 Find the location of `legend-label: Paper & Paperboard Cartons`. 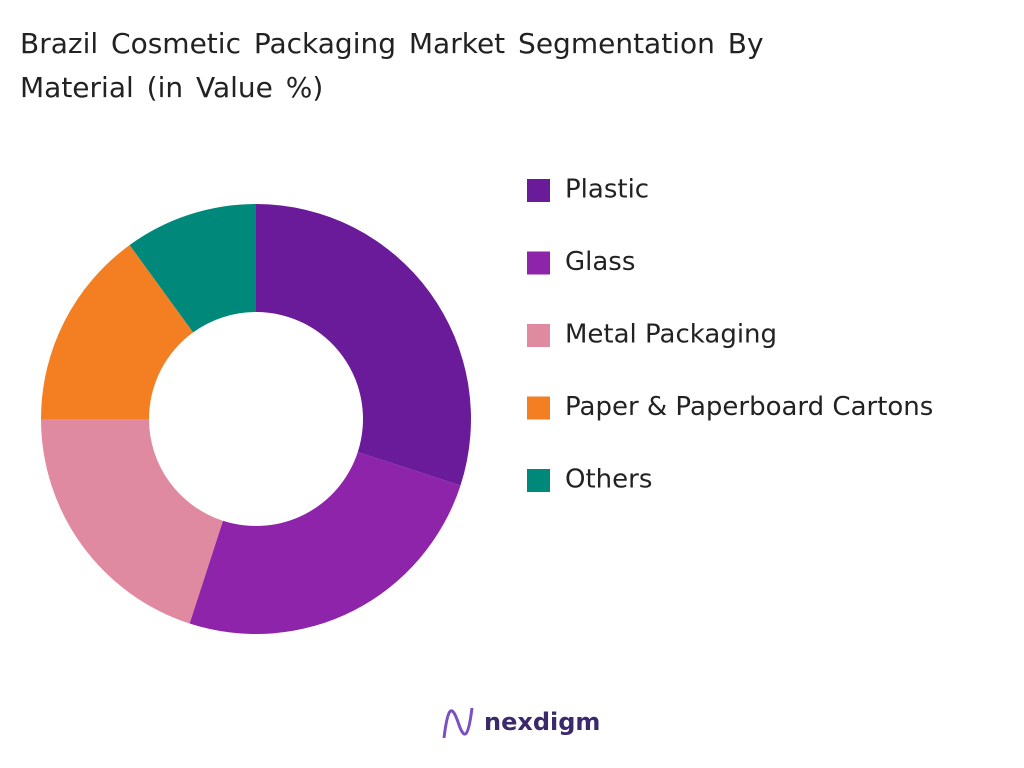

legend-label: Paper & Paperboard Cartons is located at coordinates (749, 407).